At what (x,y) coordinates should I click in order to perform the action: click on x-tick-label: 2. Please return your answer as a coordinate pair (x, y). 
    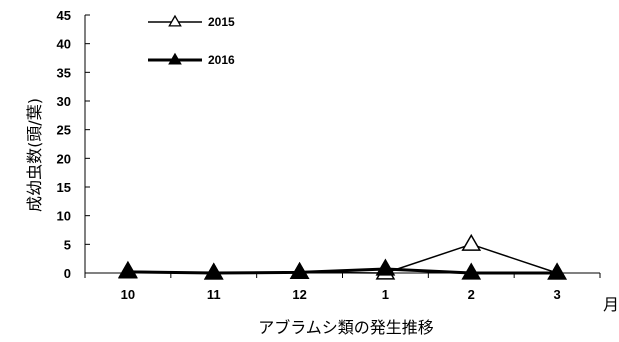
    Looking at the image, I should click on (471, 294).